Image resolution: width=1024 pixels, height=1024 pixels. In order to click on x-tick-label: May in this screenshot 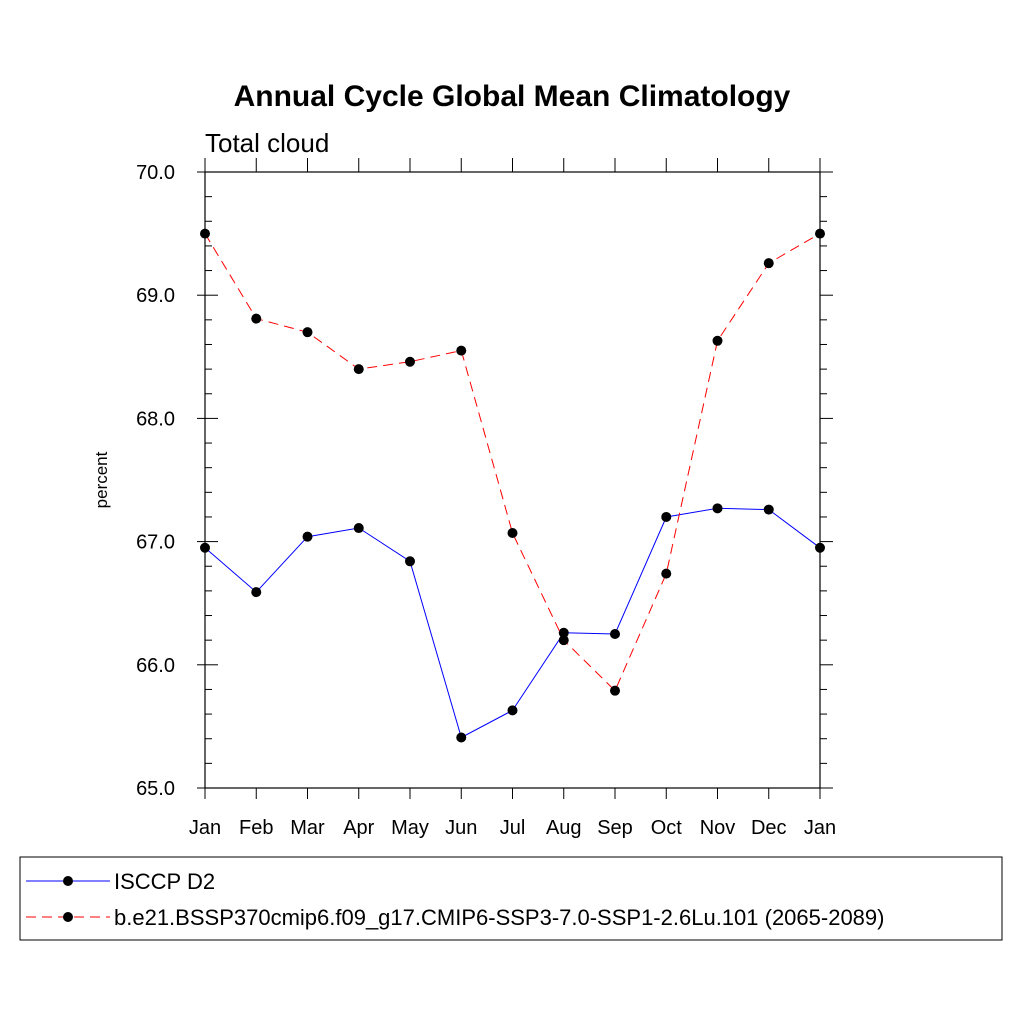, I will do `click(410, 828)`.